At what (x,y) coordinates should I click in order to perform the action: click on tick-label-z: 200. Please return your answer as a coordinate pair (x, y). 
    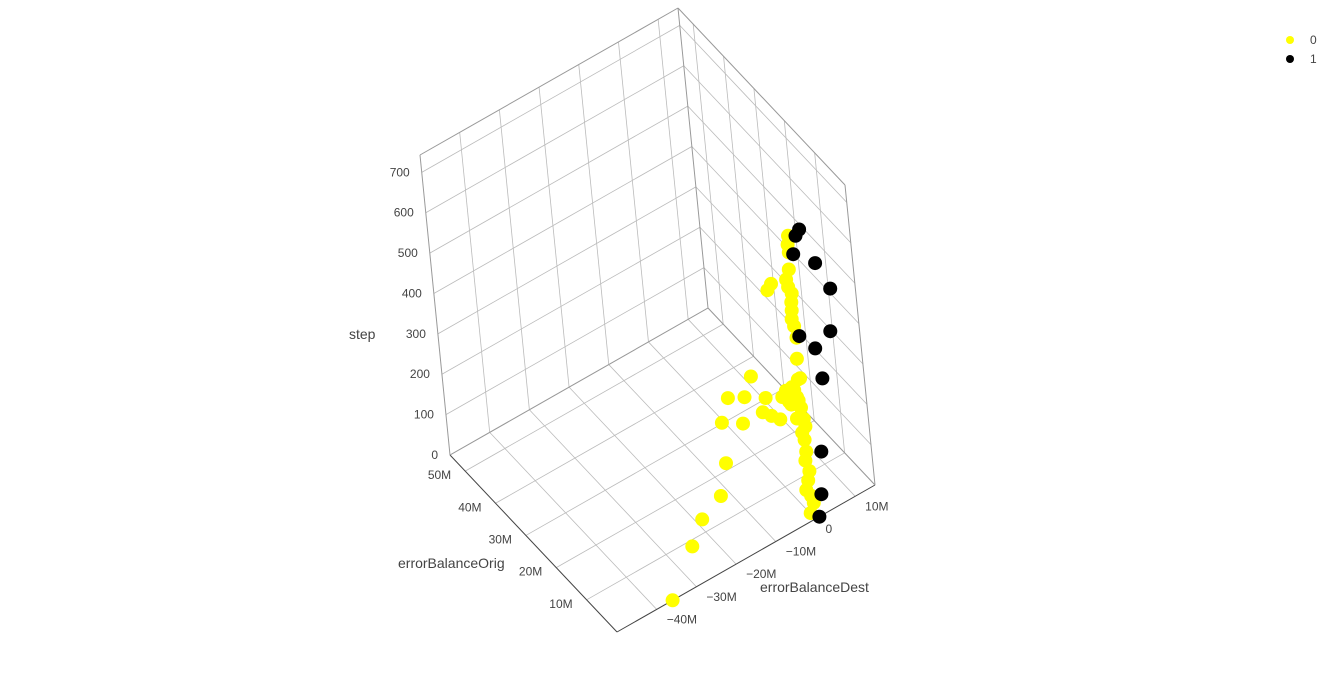
    Looking at the image, I should click on (420, 374).